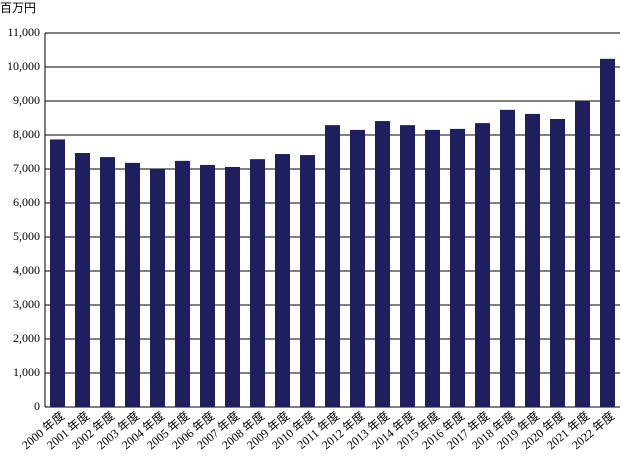 The image size is (621, 466). What do you see at coordinates (26, 100) in the screenshot?
I see `y-tick-label: 9,000` at bounding box center [26, 100].